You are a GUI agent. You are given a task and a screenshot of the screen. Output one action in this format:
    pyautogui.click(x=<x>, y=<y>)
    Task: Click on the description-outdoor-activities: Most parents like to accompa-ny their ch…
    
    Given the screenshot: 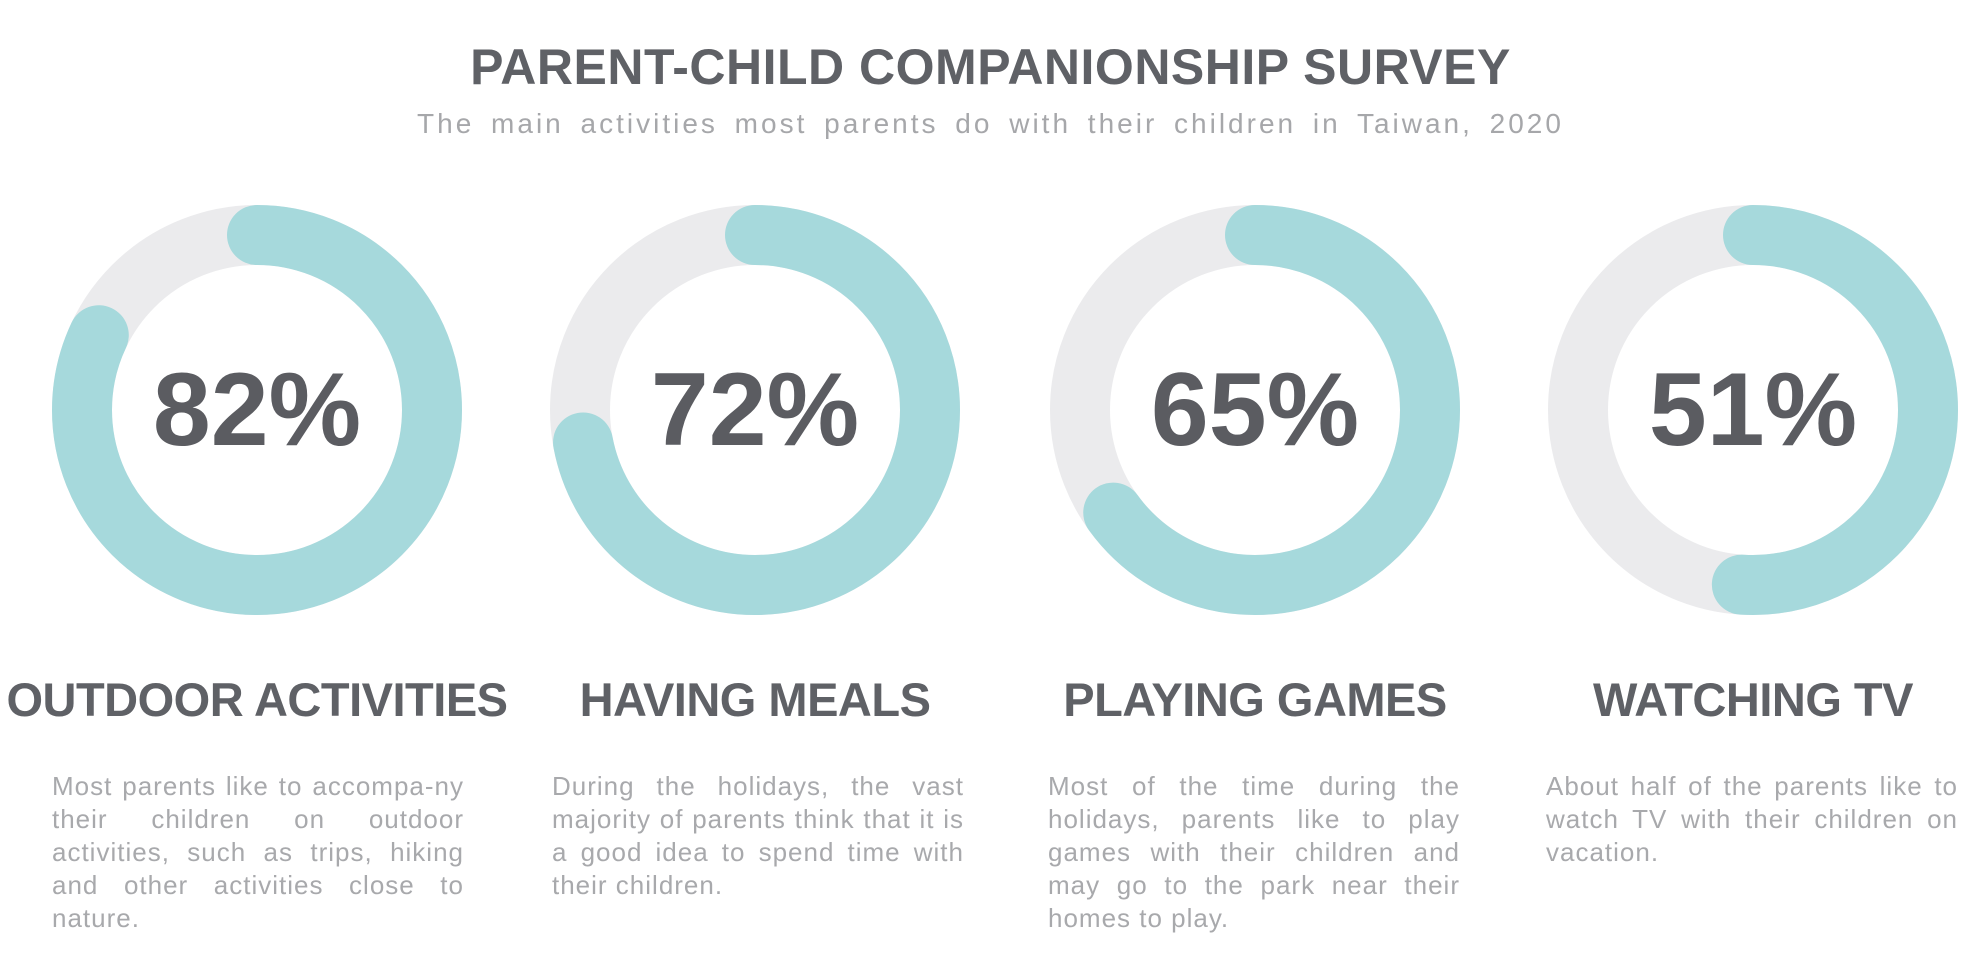 What is the action you would take?
    pyautogui.click(x=258, y=852)
    